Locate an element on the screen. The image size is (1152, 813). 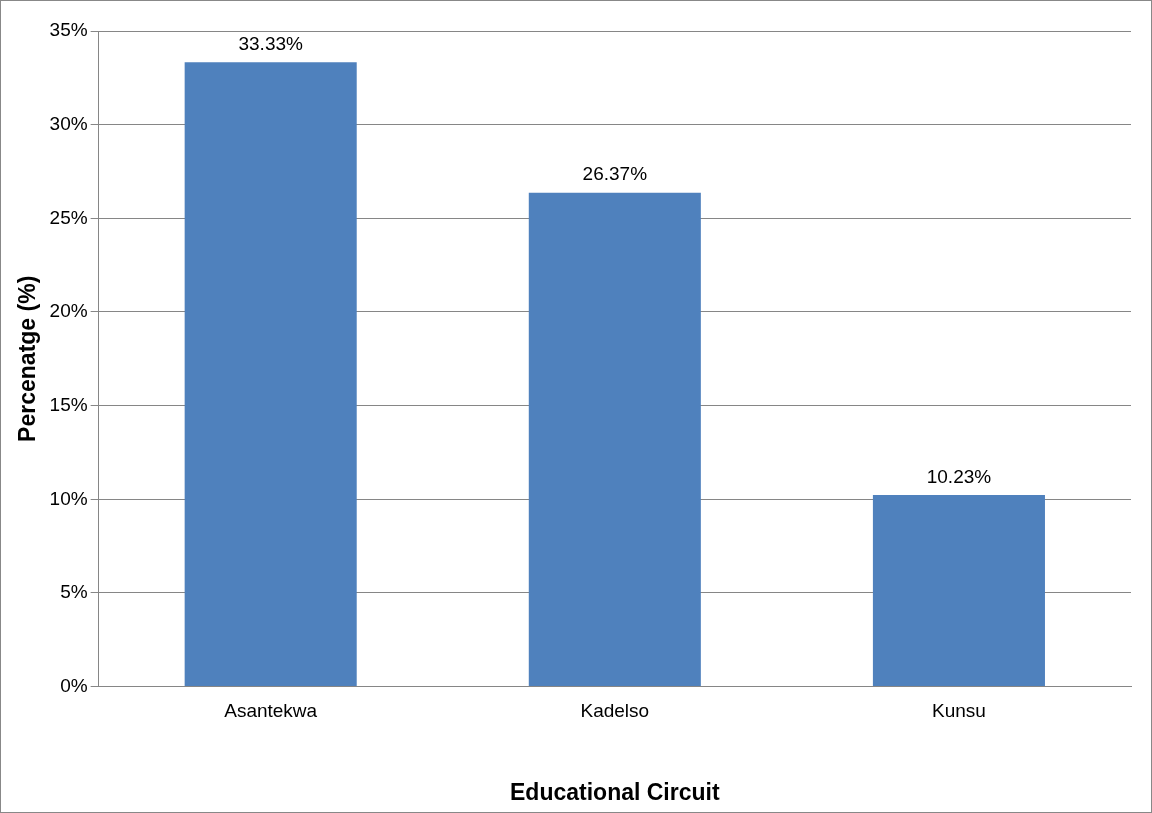
y-tick-label: 0% is located at coordinates (74, 685).